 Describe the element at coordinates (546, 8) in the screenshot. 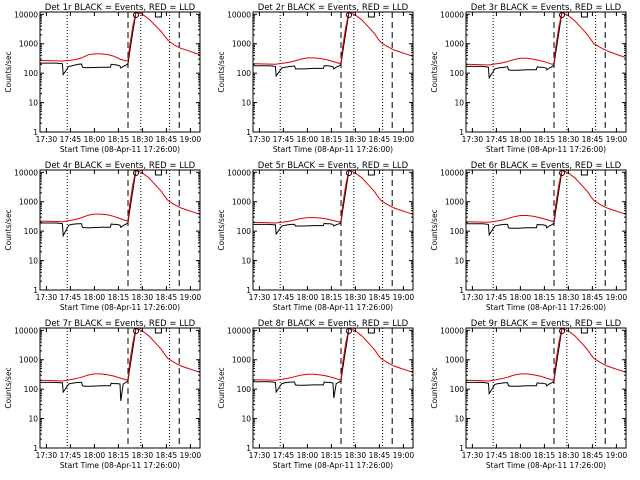

I see `chart-title: Det 3r BLACK = Events, RED = LLD` at that location.